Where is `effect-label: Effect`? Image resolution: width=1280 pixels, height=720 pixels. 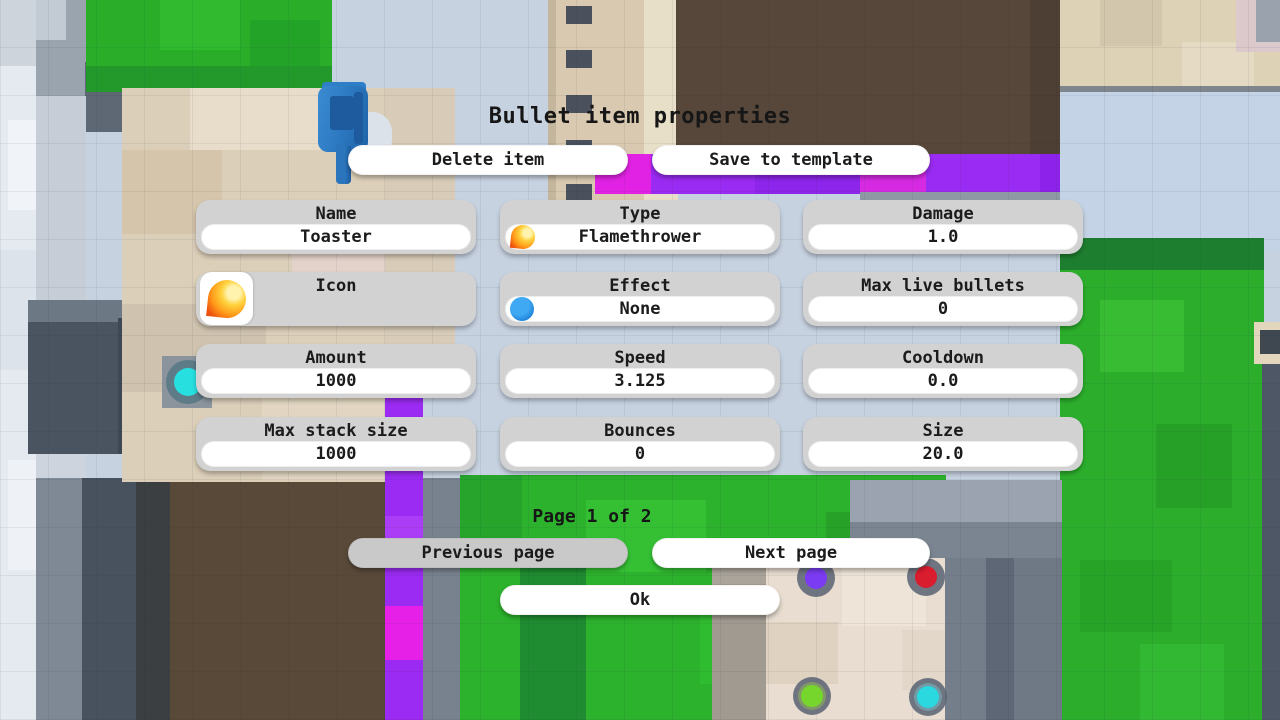
effect-label: Effect is located at coordinates (640, 286).